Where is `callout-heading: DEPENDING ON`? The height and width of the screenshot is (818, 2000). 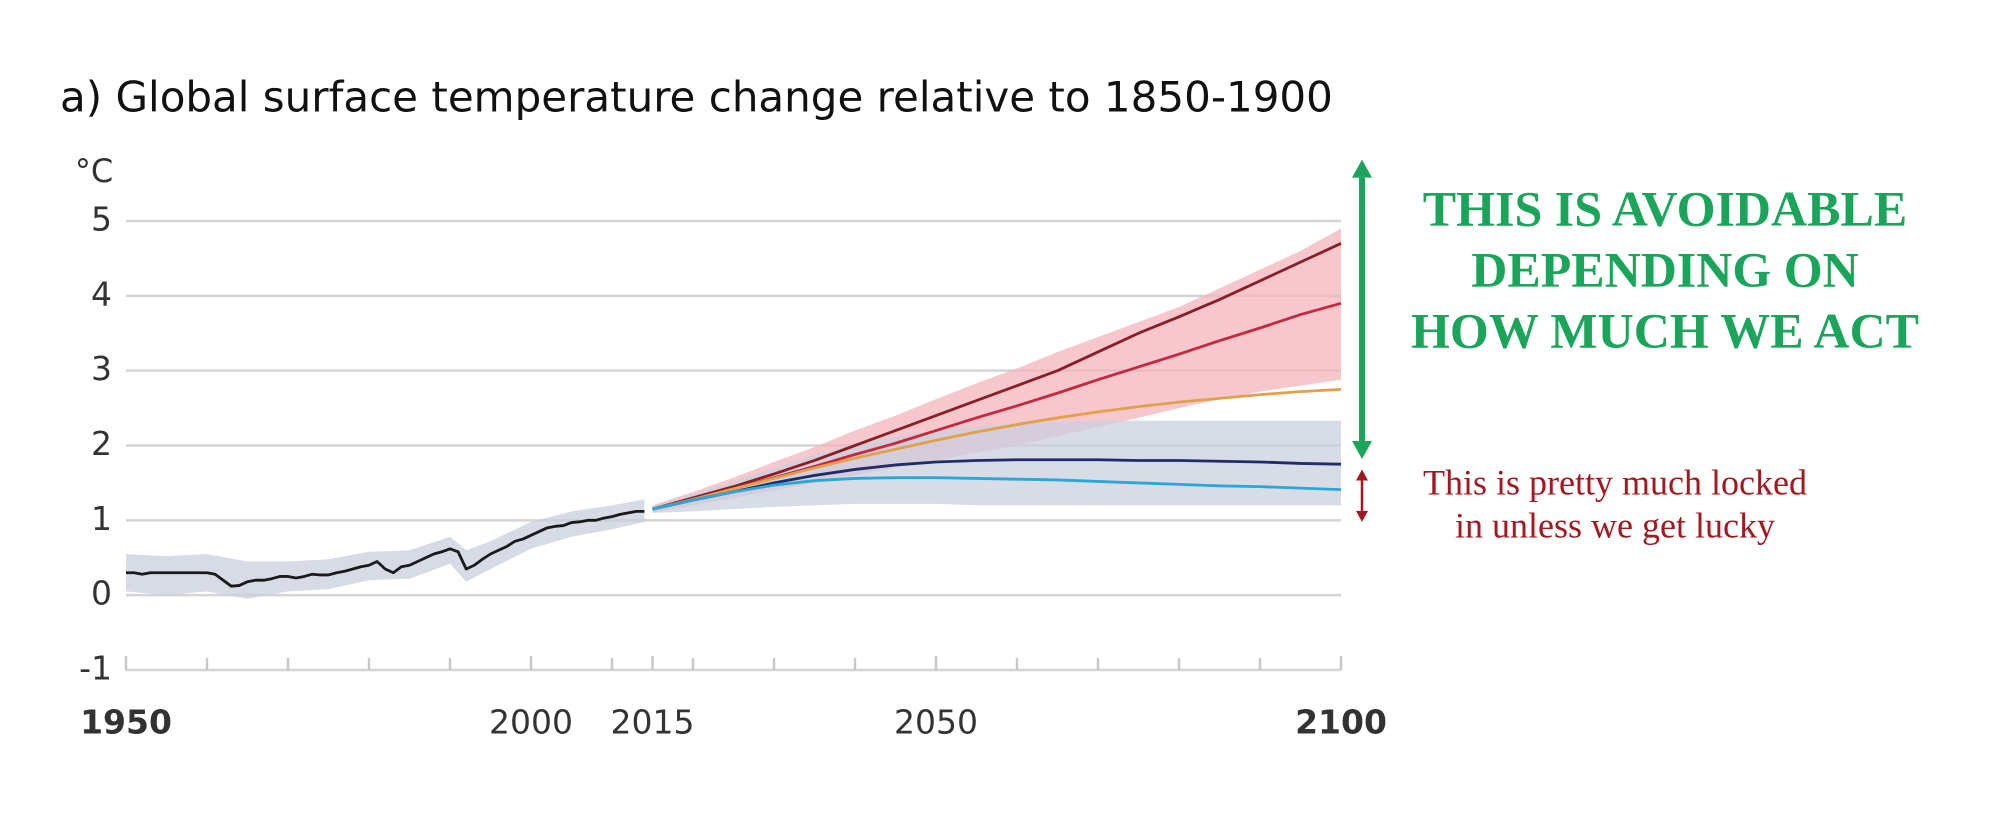
callout-heading: DEPENDING ON is located at coordinates (1665, 269).